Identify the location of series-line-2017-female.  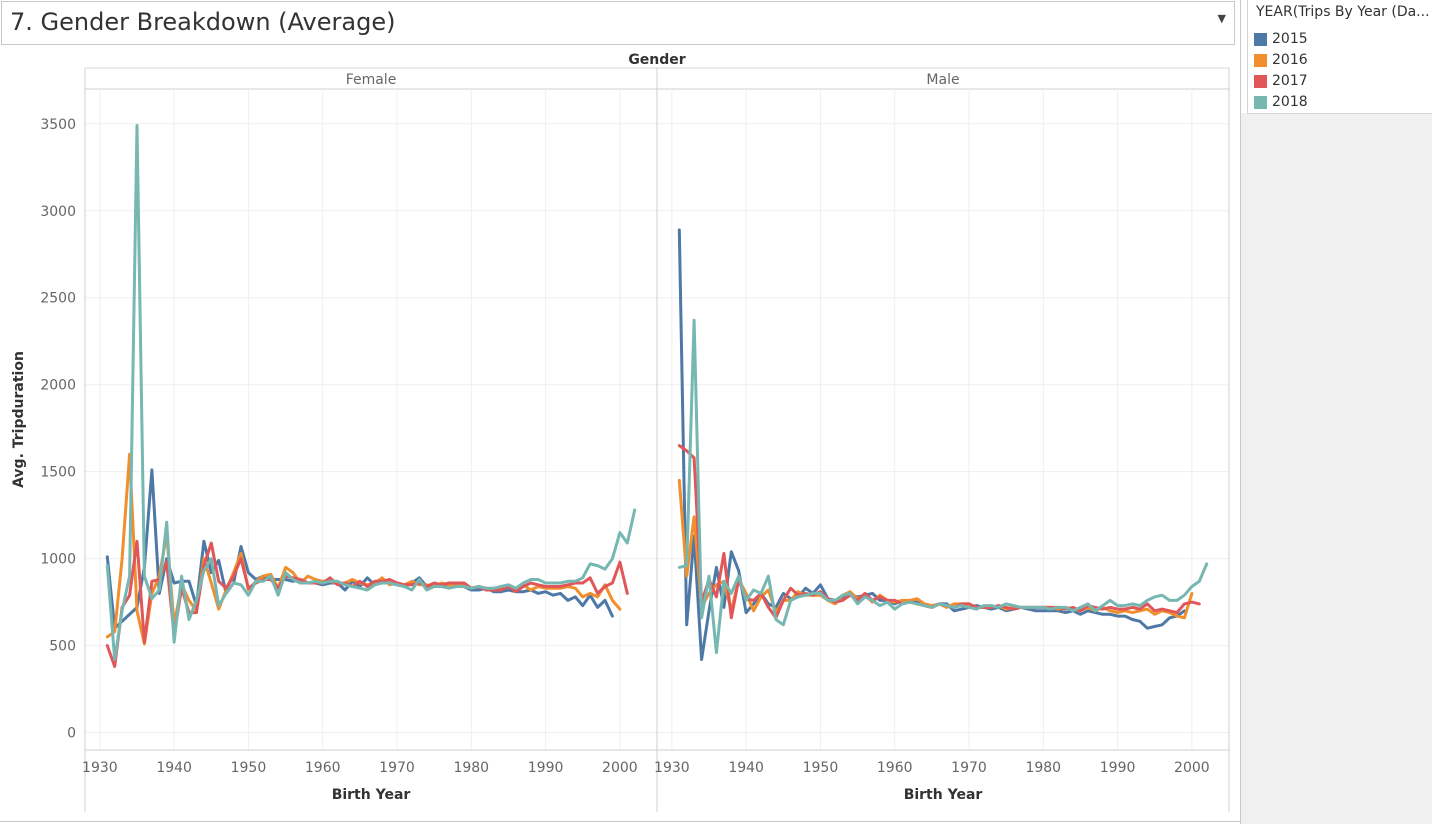
(367, 603).